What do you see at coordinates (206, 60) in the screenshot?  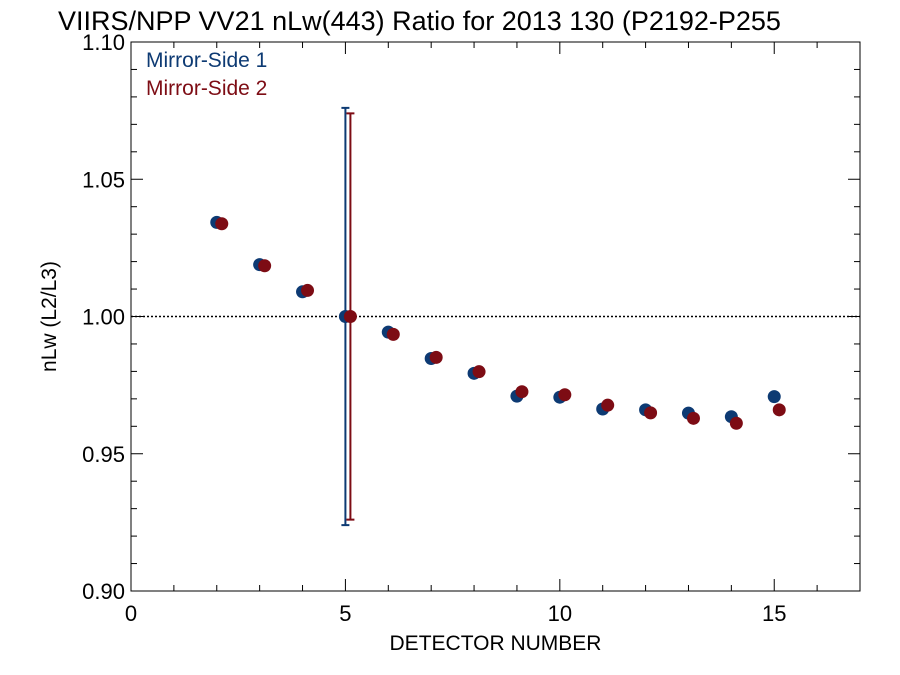 I see `legend-mirror-side-1: Mirror-Side 1` at bounding box center [206, 60].